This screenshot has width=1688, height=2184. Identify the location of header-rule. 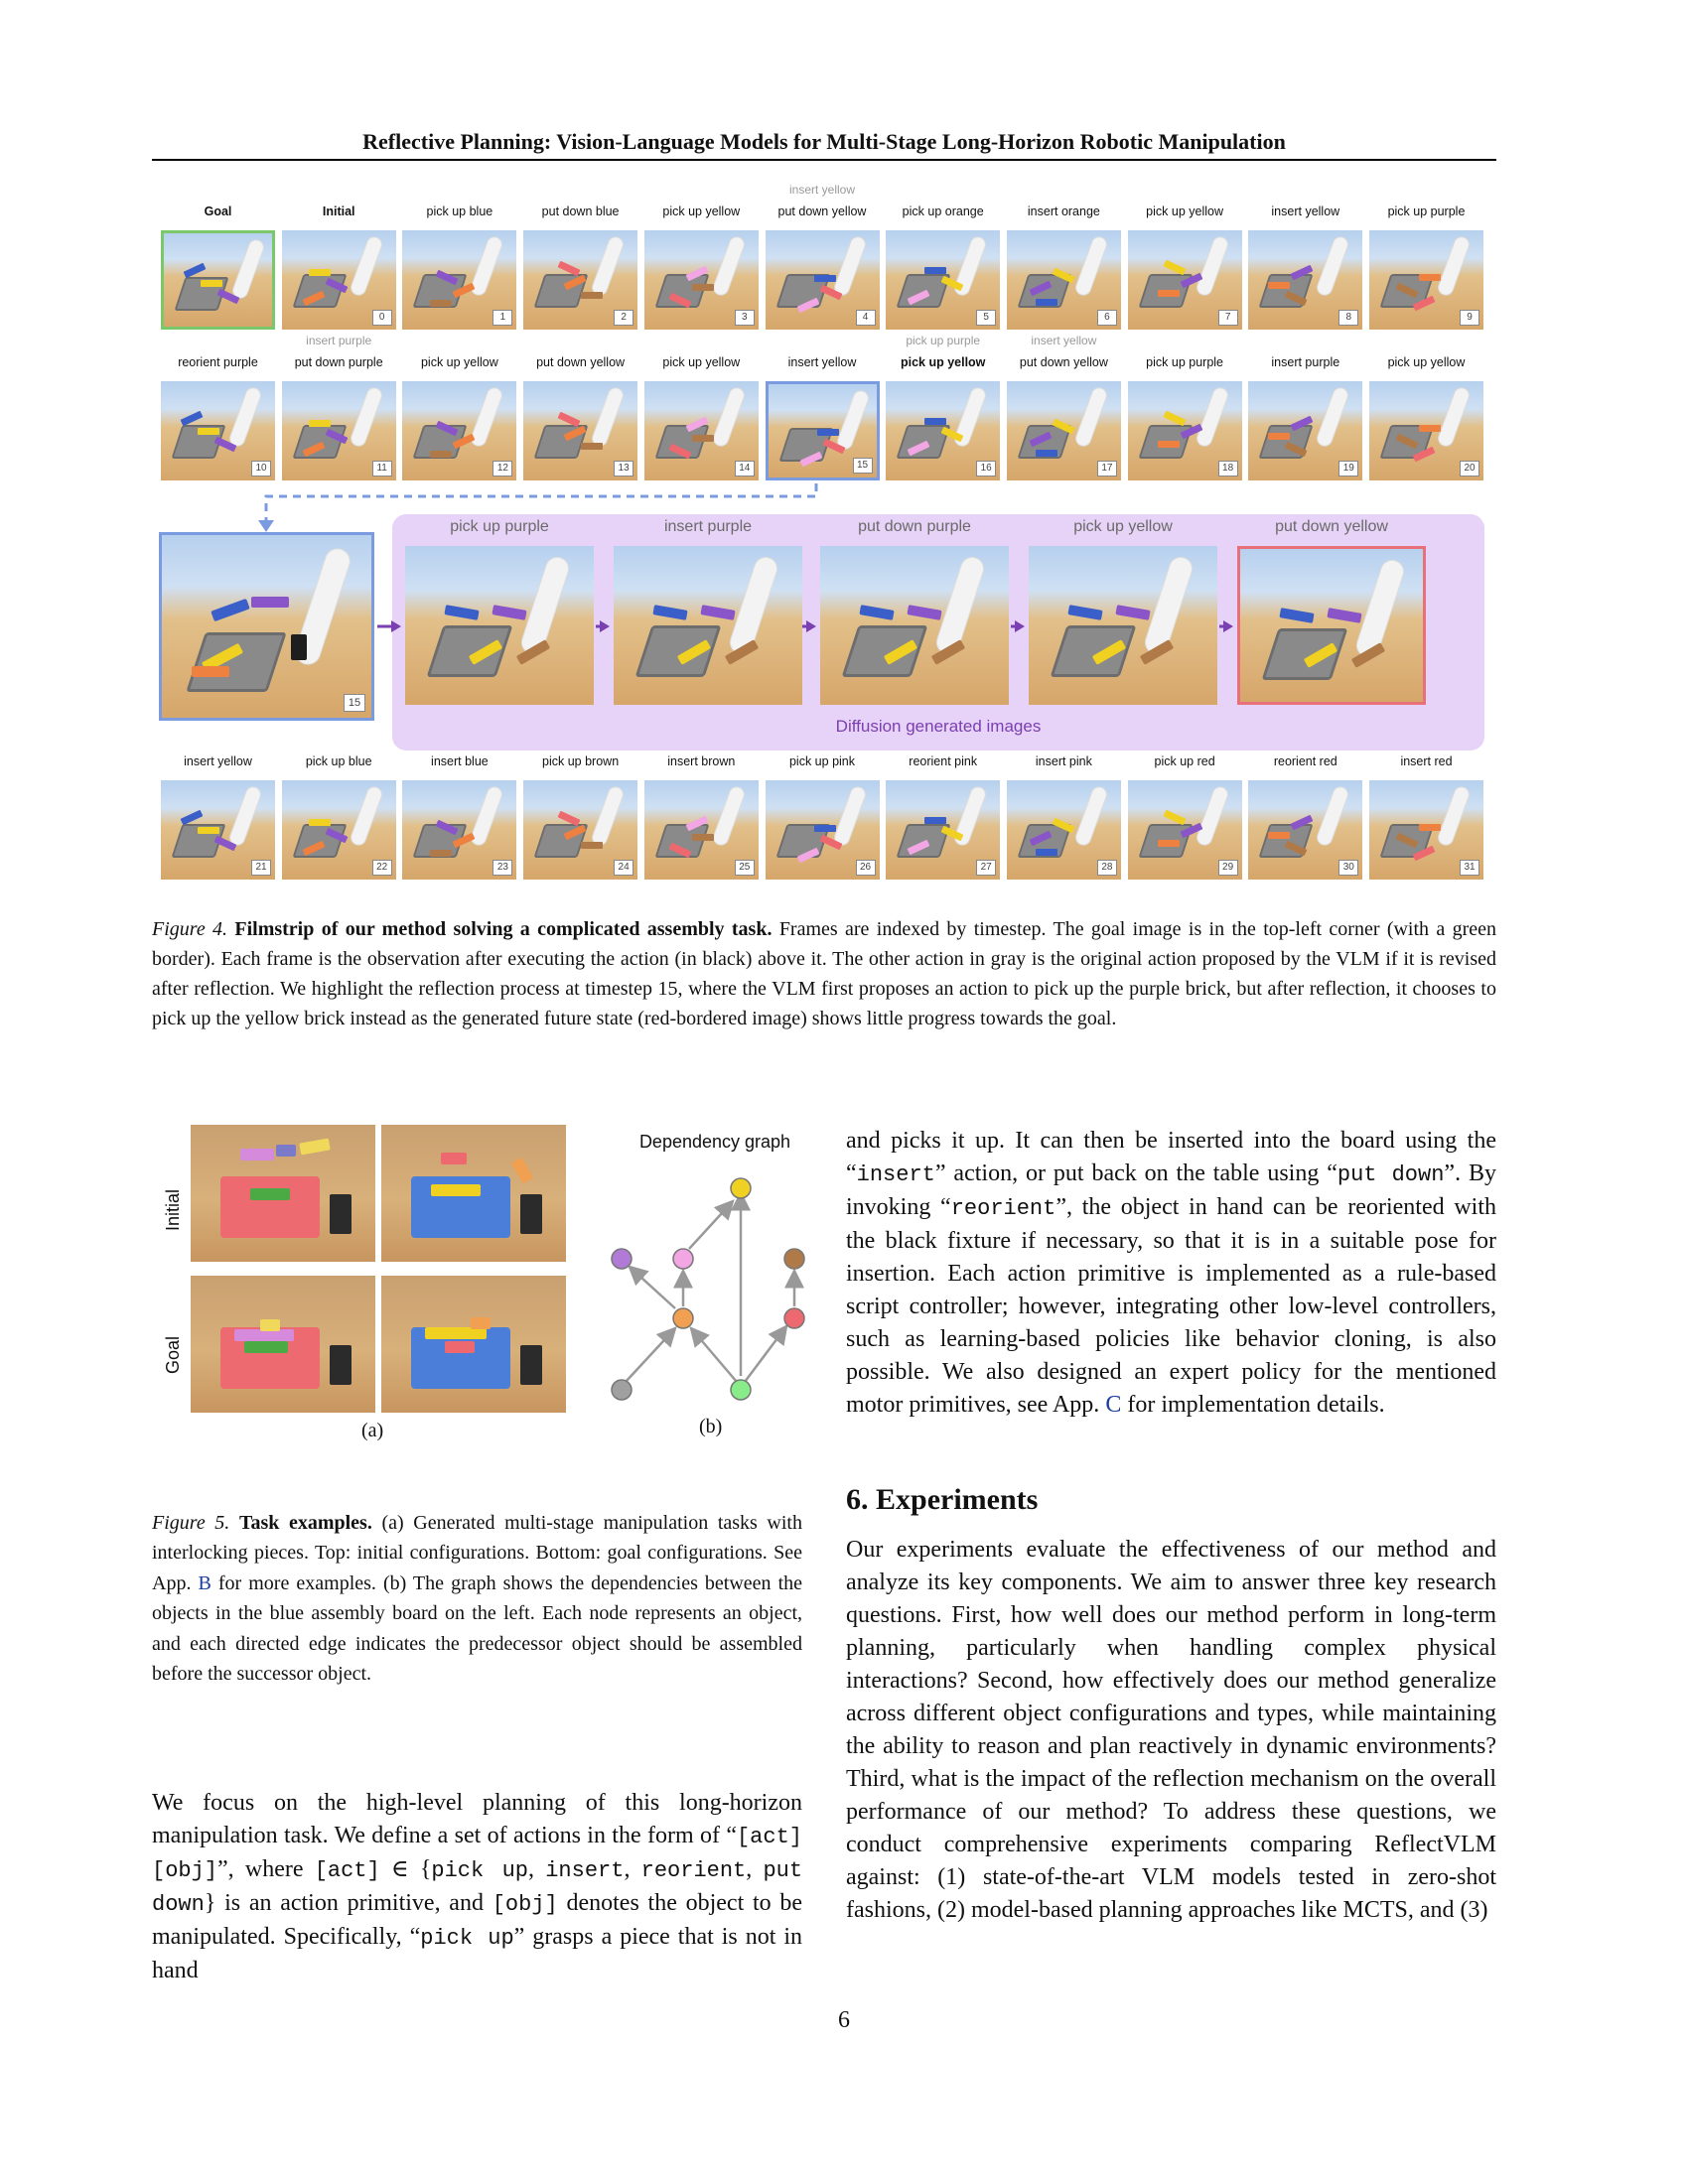
(824, 160).